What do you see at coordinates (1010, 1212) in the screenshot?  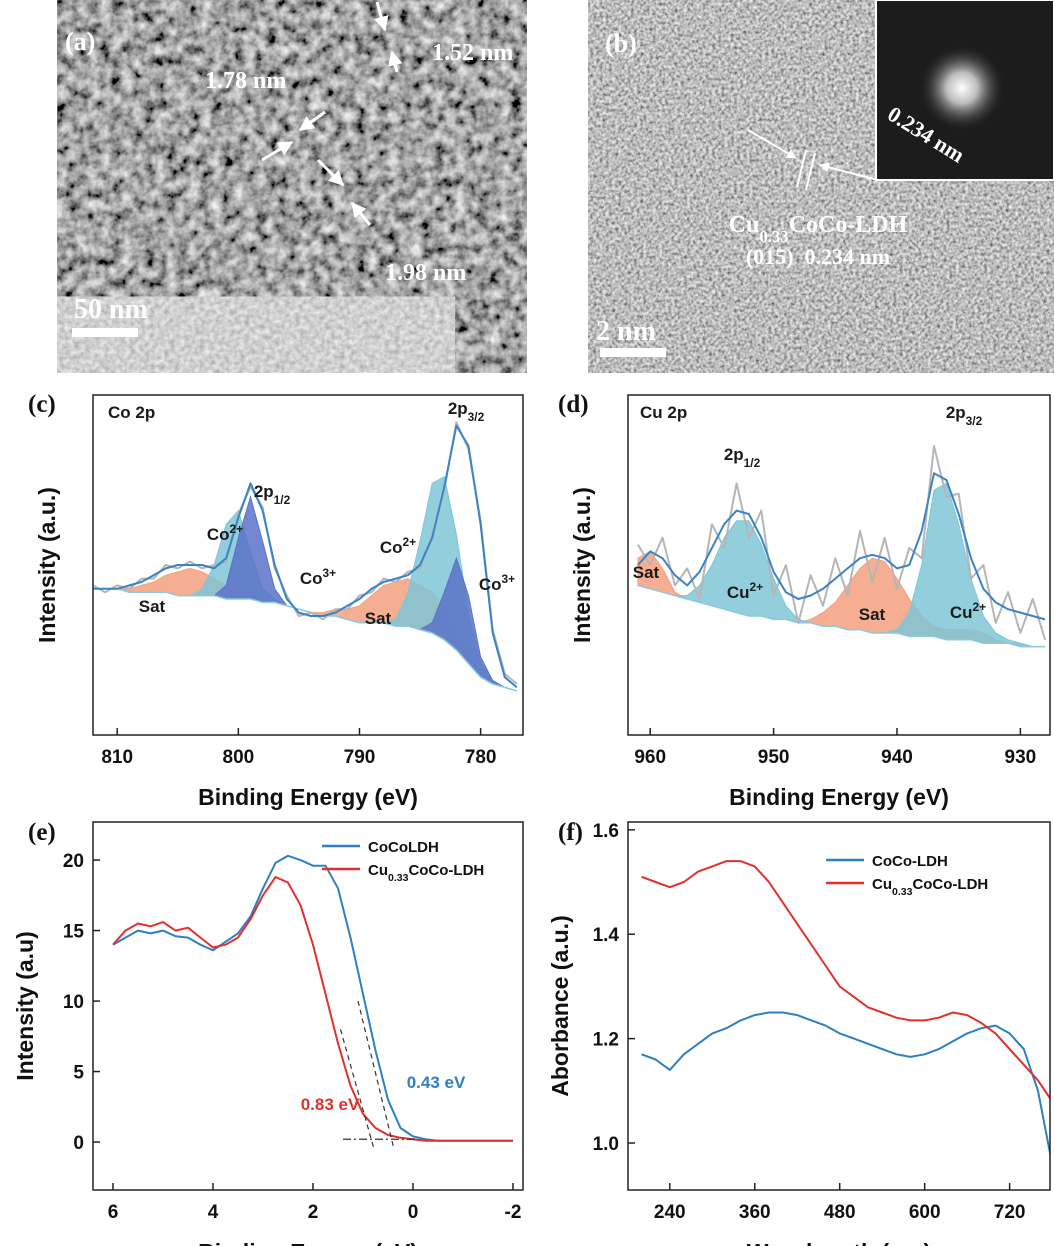 I see `x-tick-label: 720` at bounding box center [1010, 1212].